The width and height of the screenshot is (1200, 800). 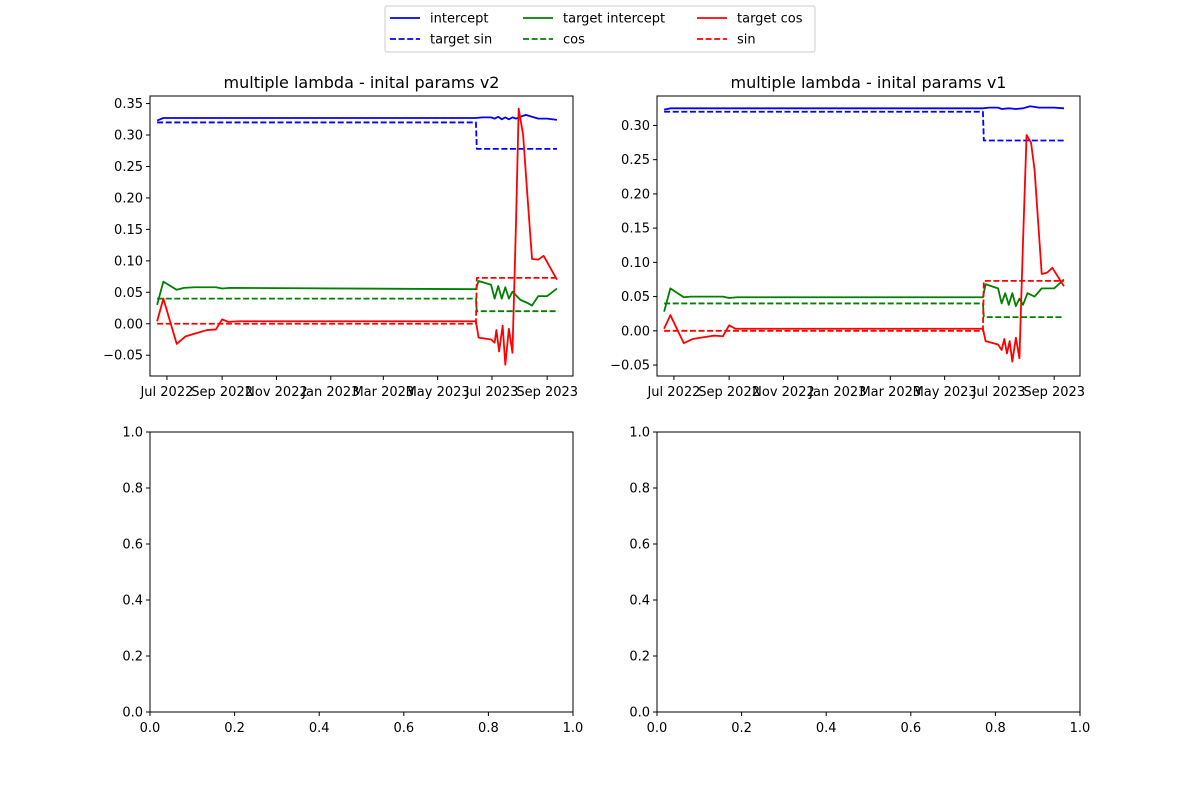 I want to click on legend-label: sin, so click(x=746, y=40).